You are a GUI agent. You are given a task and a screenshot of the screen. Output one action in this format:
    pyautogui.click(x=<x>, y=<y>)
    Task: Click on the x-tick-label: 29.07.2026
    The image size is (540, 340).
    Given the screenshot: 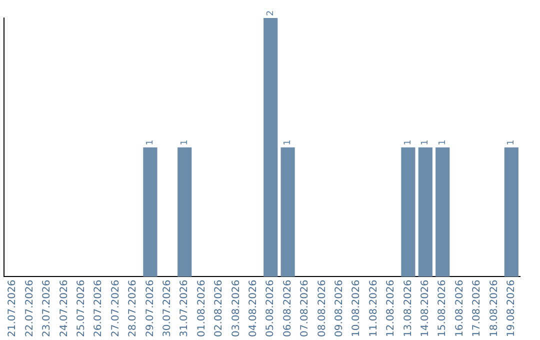 What is the action you would take?
    pyautogui.click(x=150, y=309)
    